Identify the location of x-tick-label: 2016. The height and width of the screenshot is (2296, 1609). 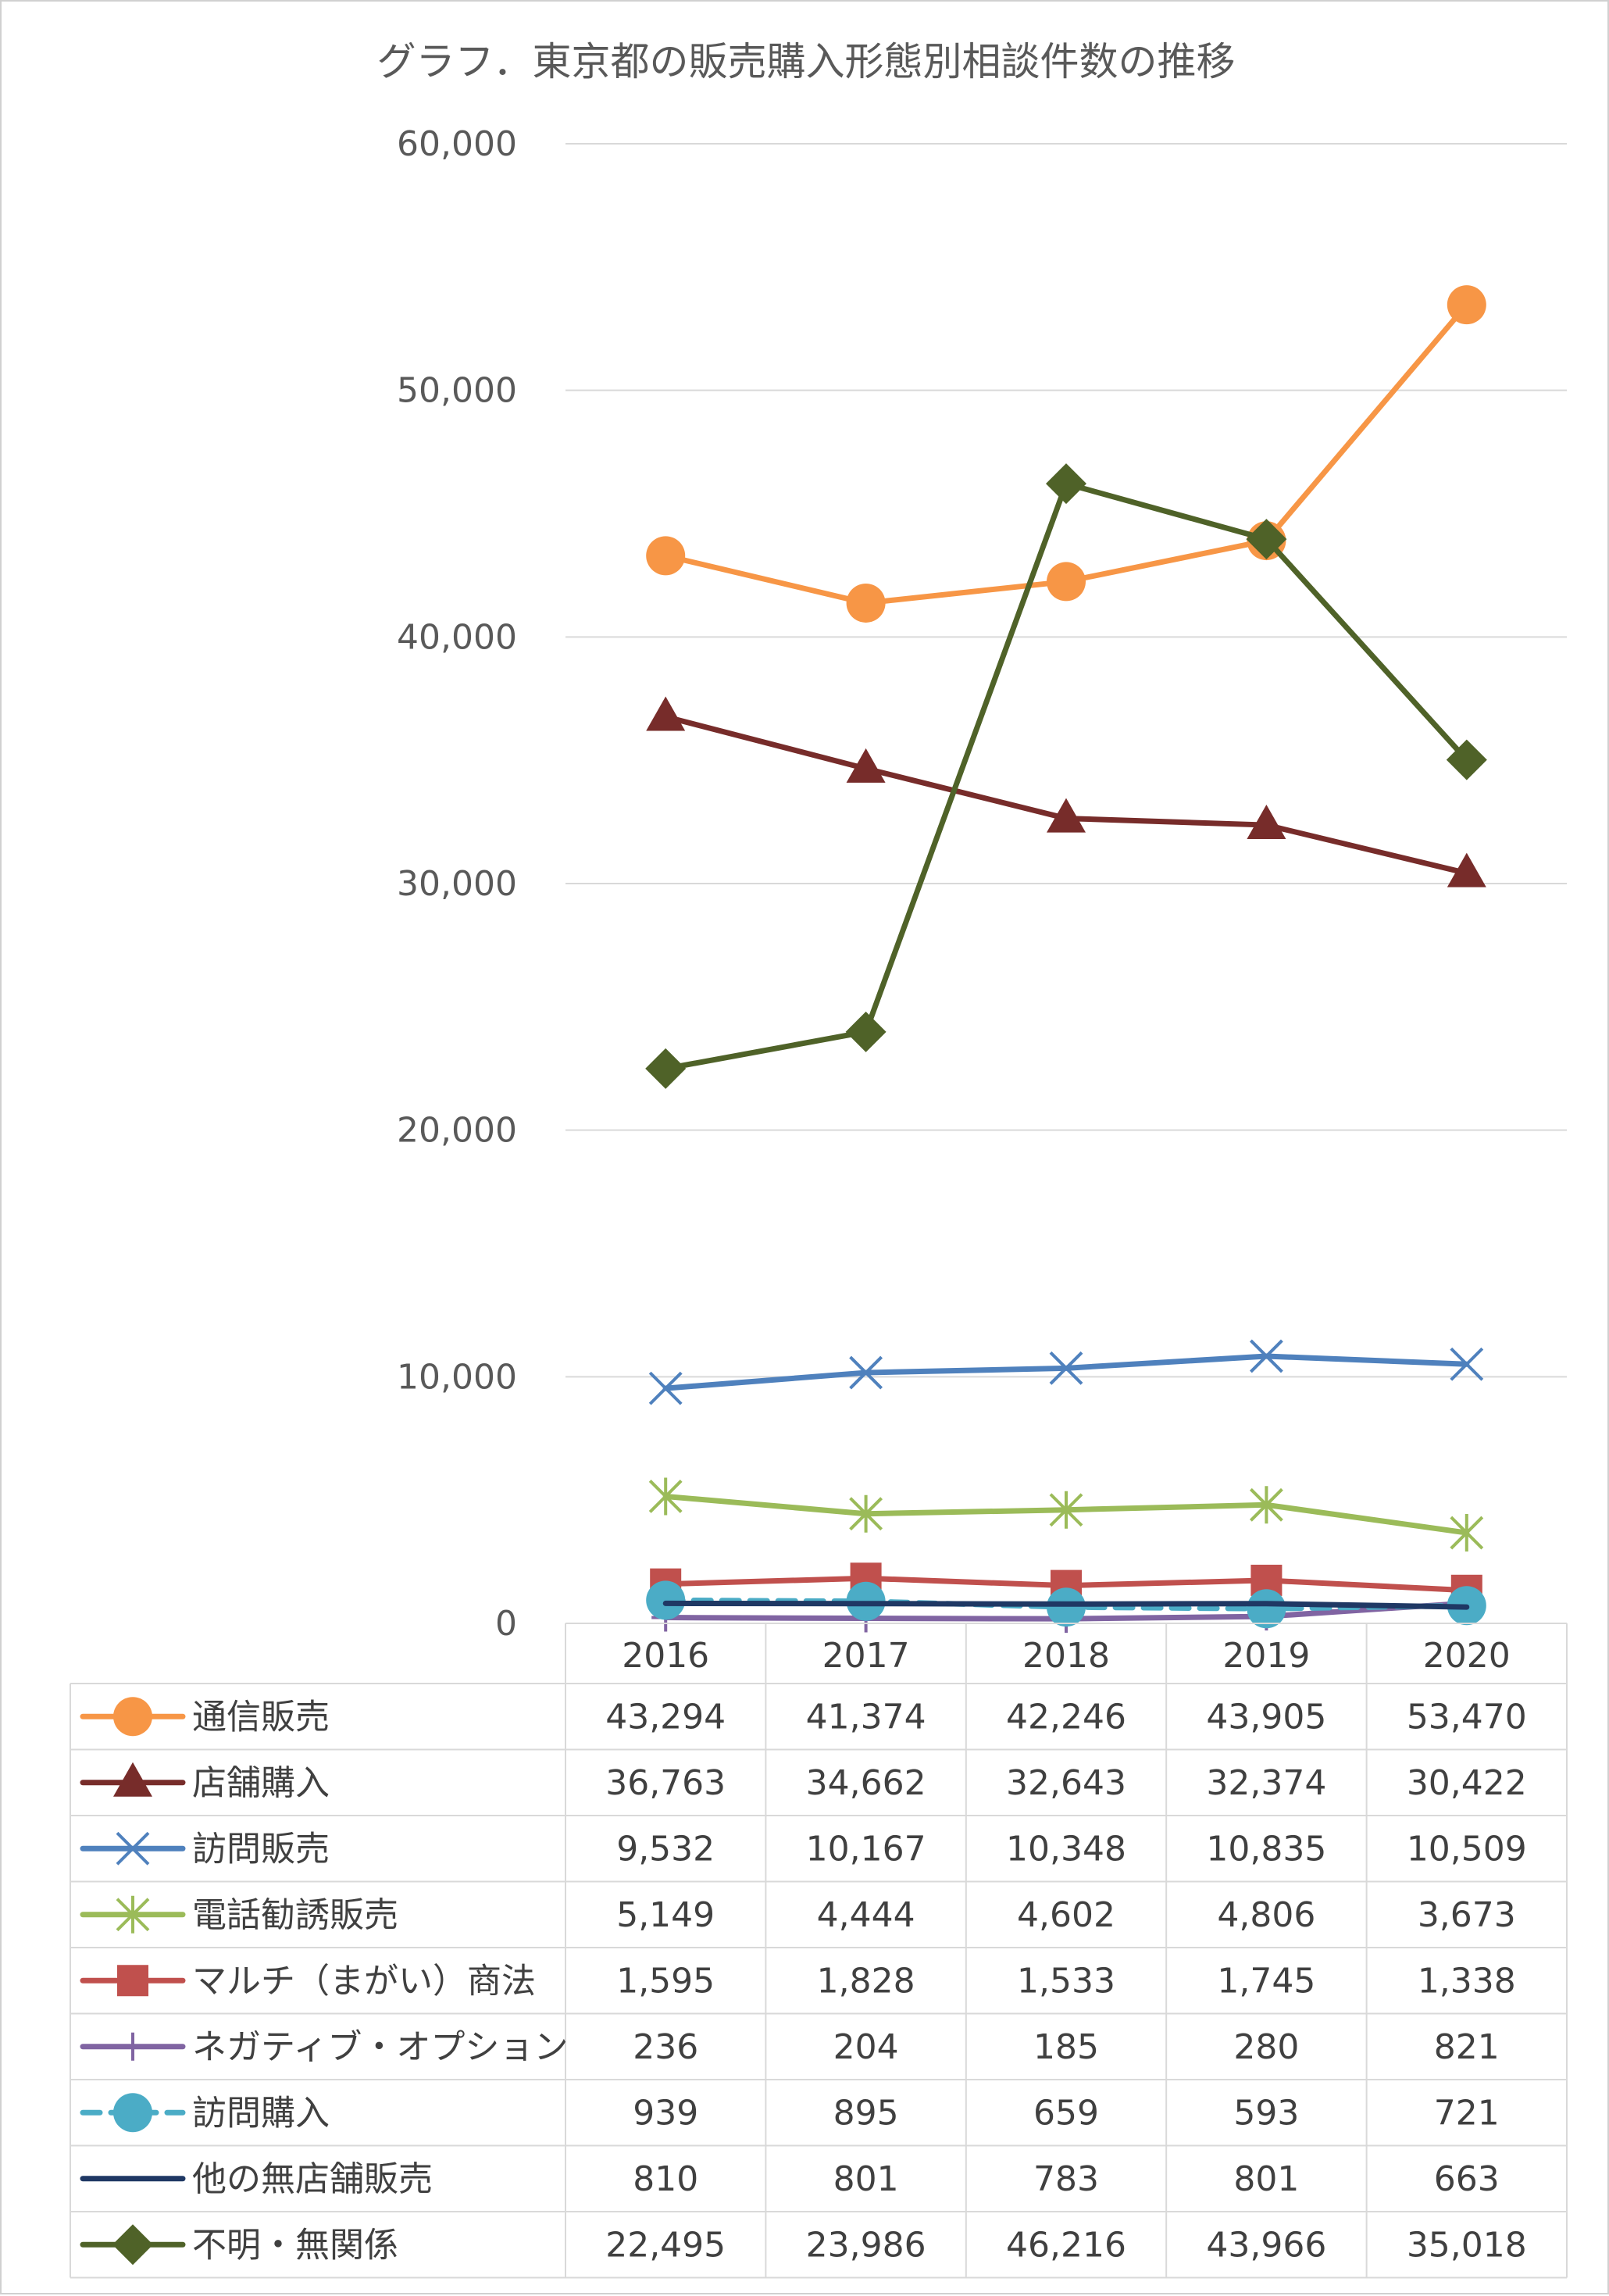
(665, 1656).